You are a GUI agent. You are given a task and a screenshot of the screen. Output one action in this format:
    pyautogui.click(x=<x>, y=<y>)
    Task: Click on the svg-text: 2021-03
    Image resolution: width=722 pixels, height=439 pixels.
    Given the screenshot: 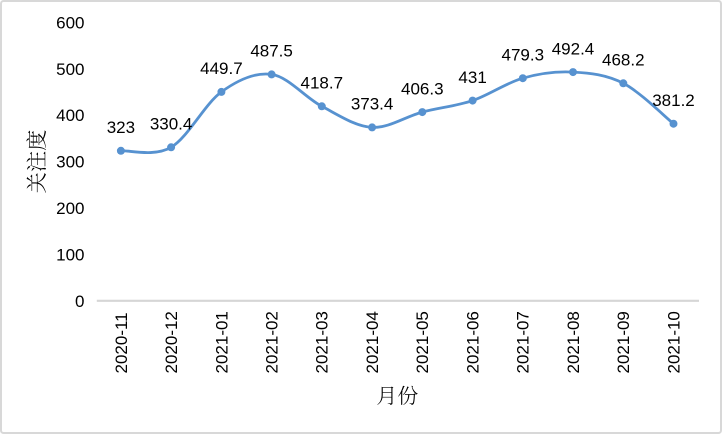 What is the action you would take?
    pyautogui.click(x=322, y=342)
    